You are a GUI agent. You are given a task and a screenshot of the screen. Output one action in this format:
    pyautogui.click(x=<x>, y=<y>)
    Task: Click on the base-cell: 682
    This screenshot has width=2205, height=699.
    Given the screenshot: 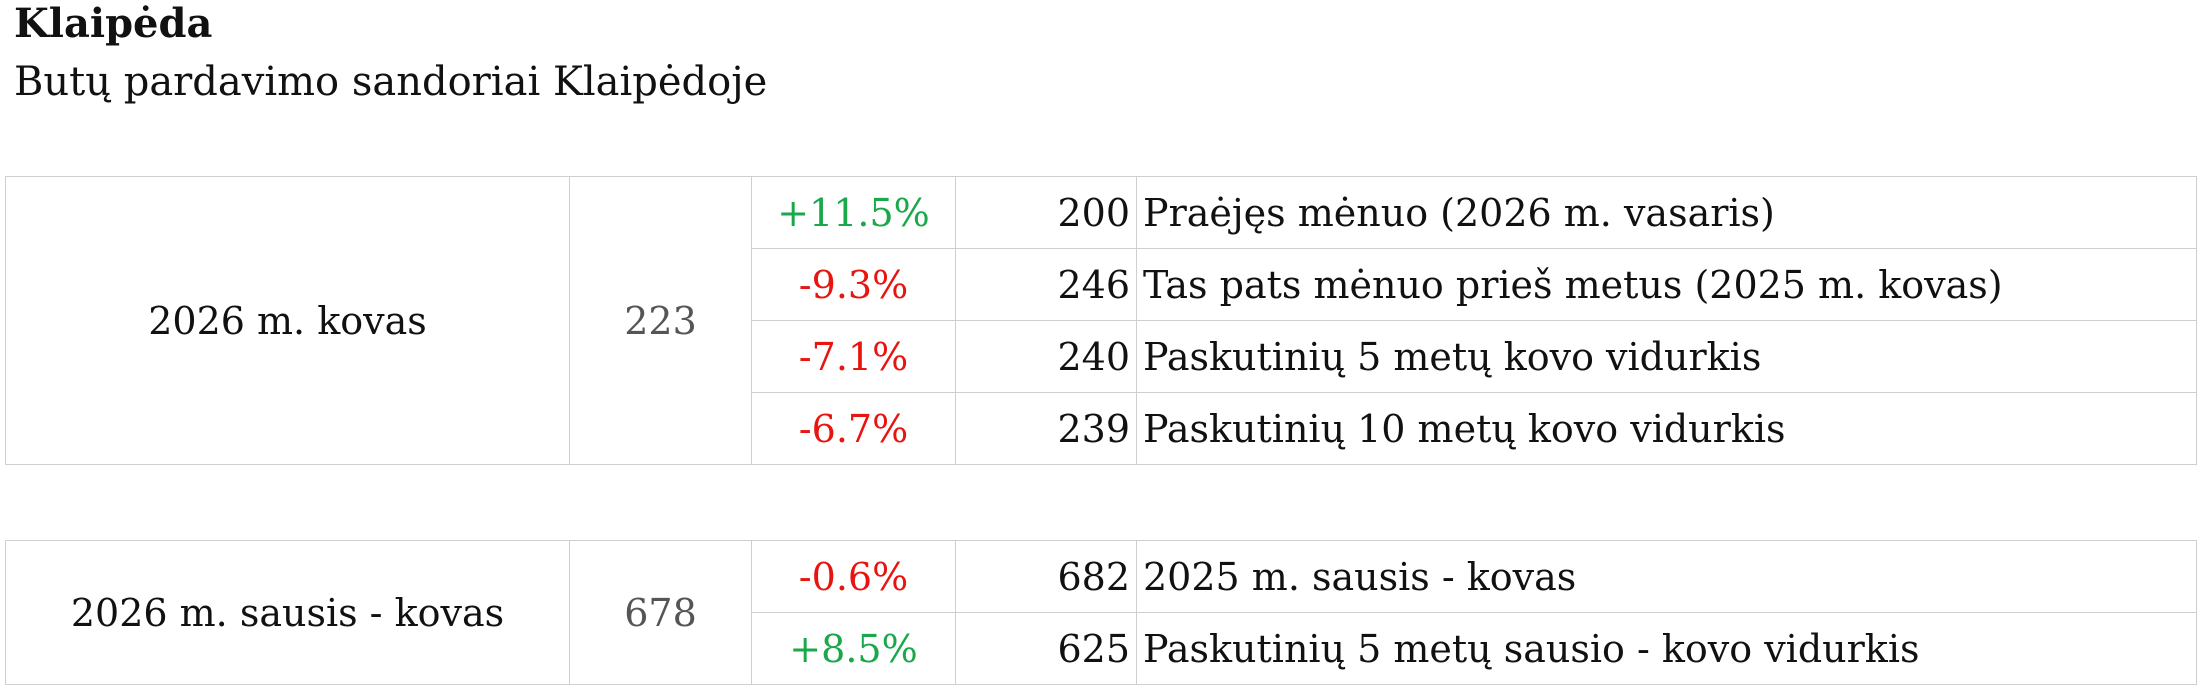 What is the action you would take?
    pyautogui.click(x=1046, y=576)
    